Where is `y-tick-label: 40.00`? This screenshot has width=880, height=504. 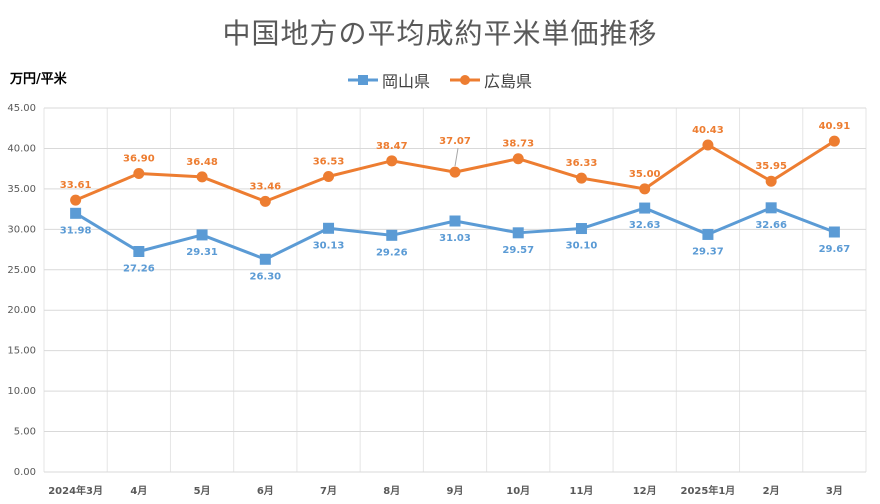 y-tick-label: 40.00 is located at coordinates (21, 148).